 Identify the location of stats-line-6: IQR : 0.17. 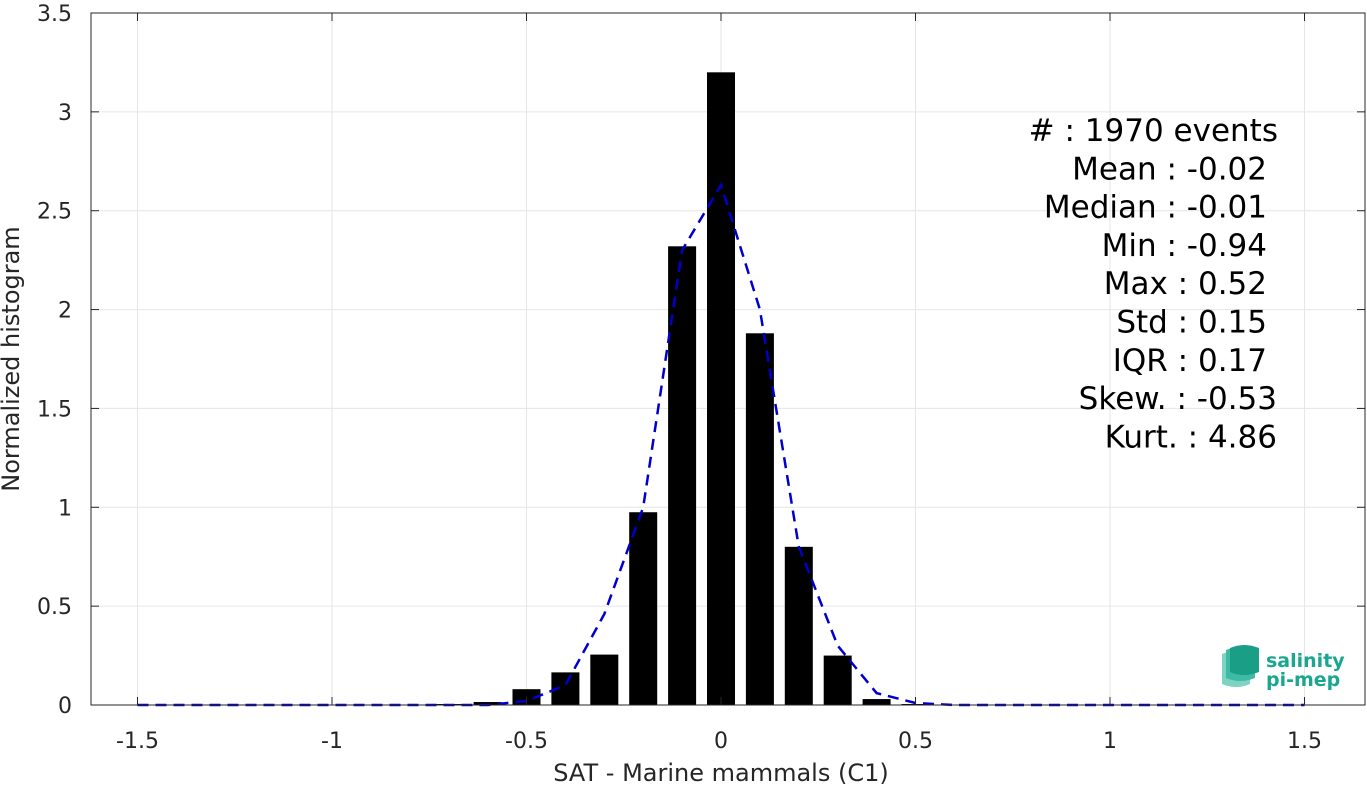
(1190, 361).